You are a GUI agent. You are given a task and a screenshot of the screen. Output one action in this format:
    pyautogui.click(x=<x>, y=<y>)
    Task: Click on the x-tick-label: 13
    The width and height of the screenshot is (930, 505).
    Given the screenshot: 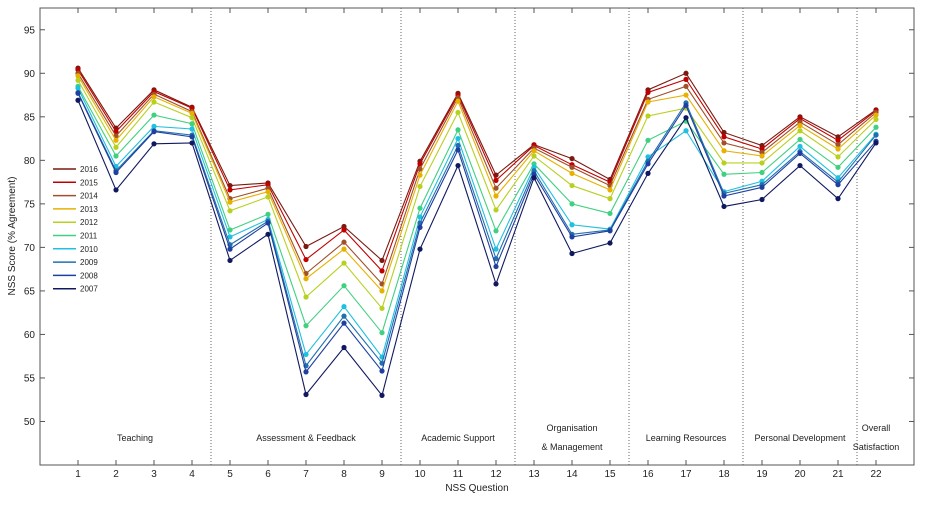 What is the action you would take?
    pyautogui.click(x=534, y=474)
    